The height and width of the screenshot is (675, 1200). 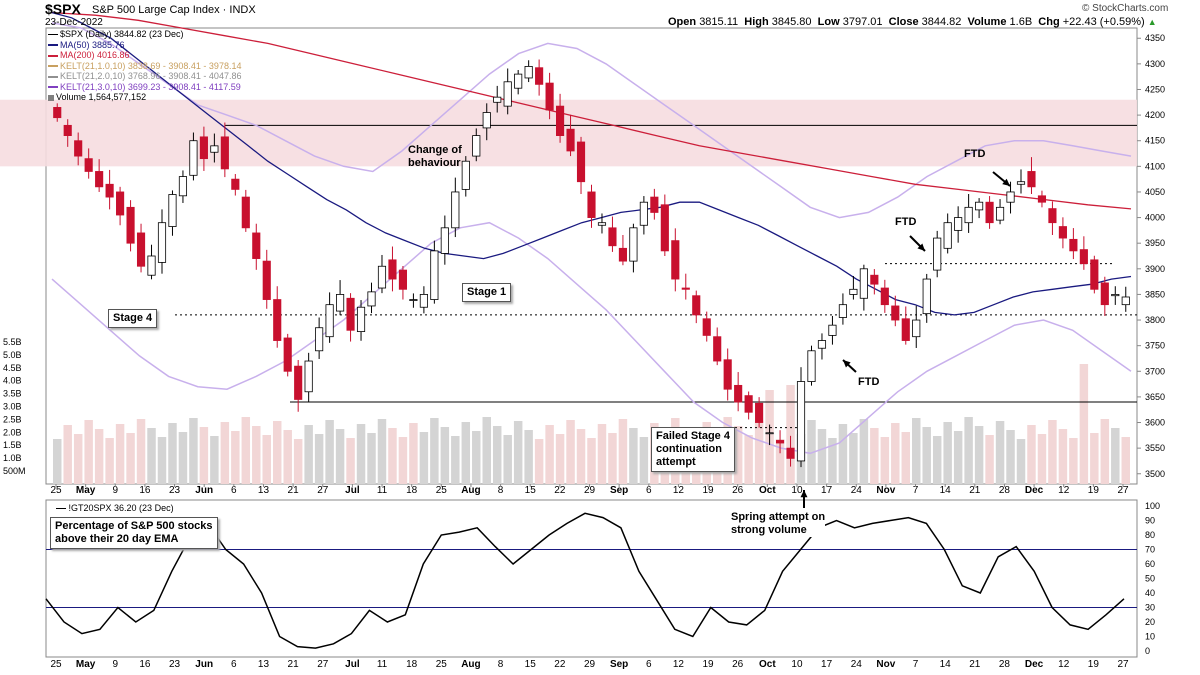 I want to click on legend-item: $SPX (Daily) 3844.82 (23 Dec), so click(x=144, y=34).